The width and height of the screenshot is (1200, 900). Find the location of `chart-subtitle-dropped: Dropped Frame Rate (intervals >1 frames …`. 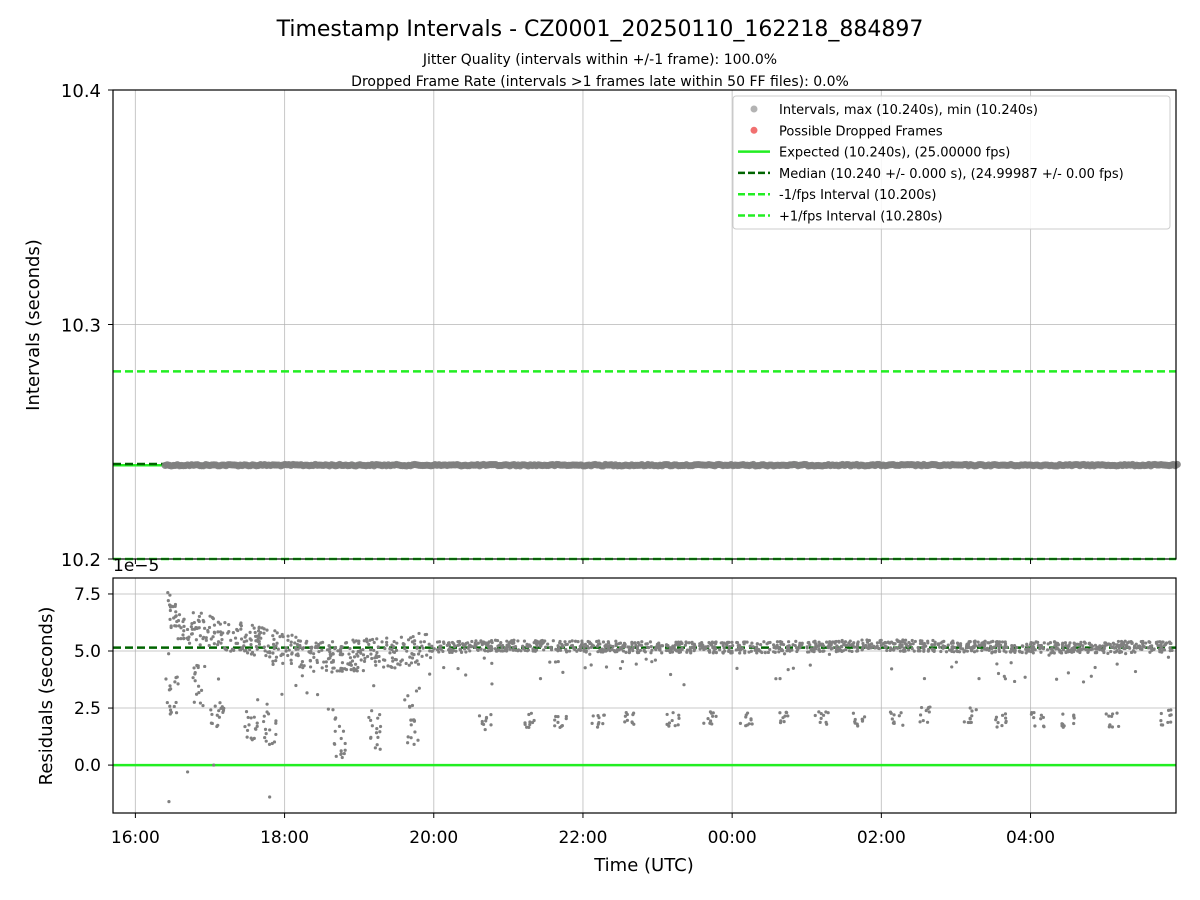

chart-subtitle-dropped: Dropped Frame Rate (intervals >1 frames … is located at coordinates (600, 82).